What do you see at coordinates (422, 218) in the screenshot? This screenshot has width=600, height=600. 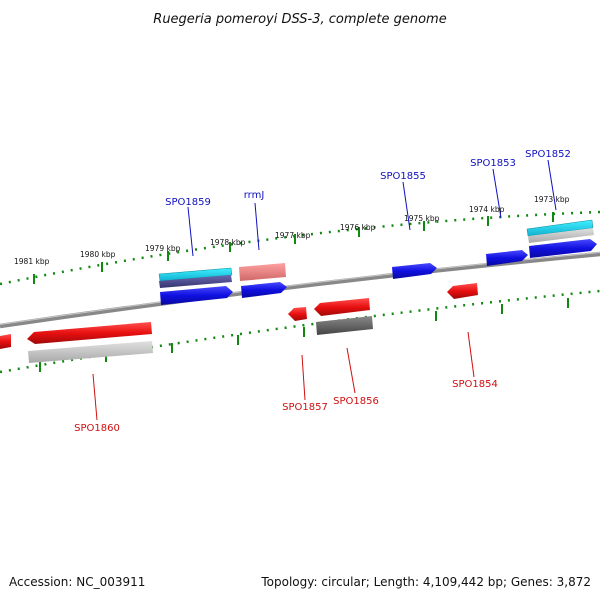 I see `scale-label-1975: 1975 kbp` at bounding box center [422, 218].